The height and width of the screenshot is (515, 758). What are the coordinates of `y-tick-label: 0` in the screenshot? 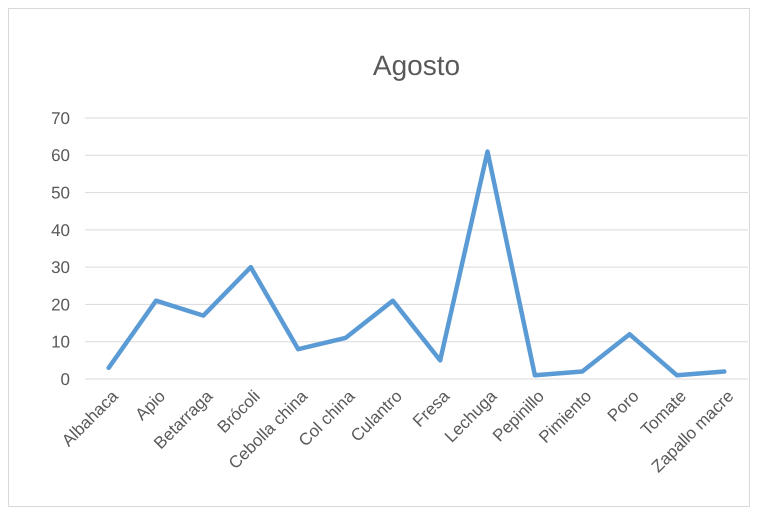 It's located at (65, 379).